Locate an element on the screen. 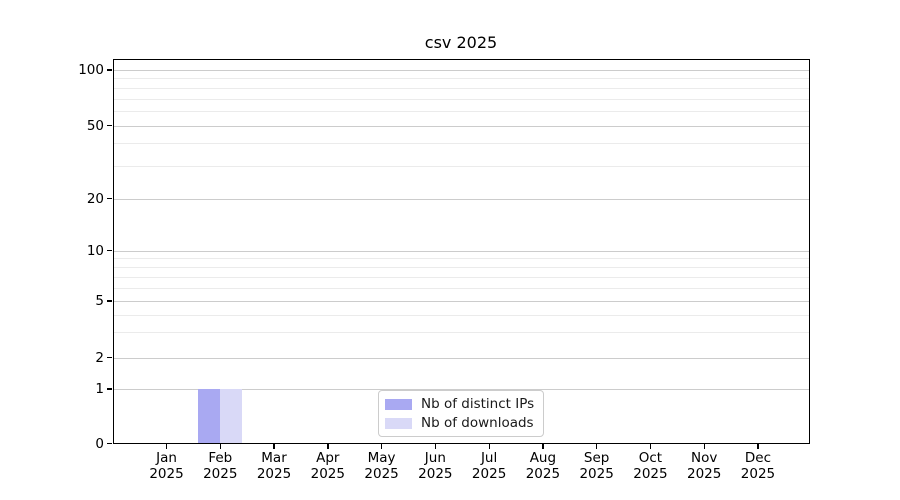 The image size is (900, 500). x-tick-label: Dec 2025 is located at coordinates (758, 466).